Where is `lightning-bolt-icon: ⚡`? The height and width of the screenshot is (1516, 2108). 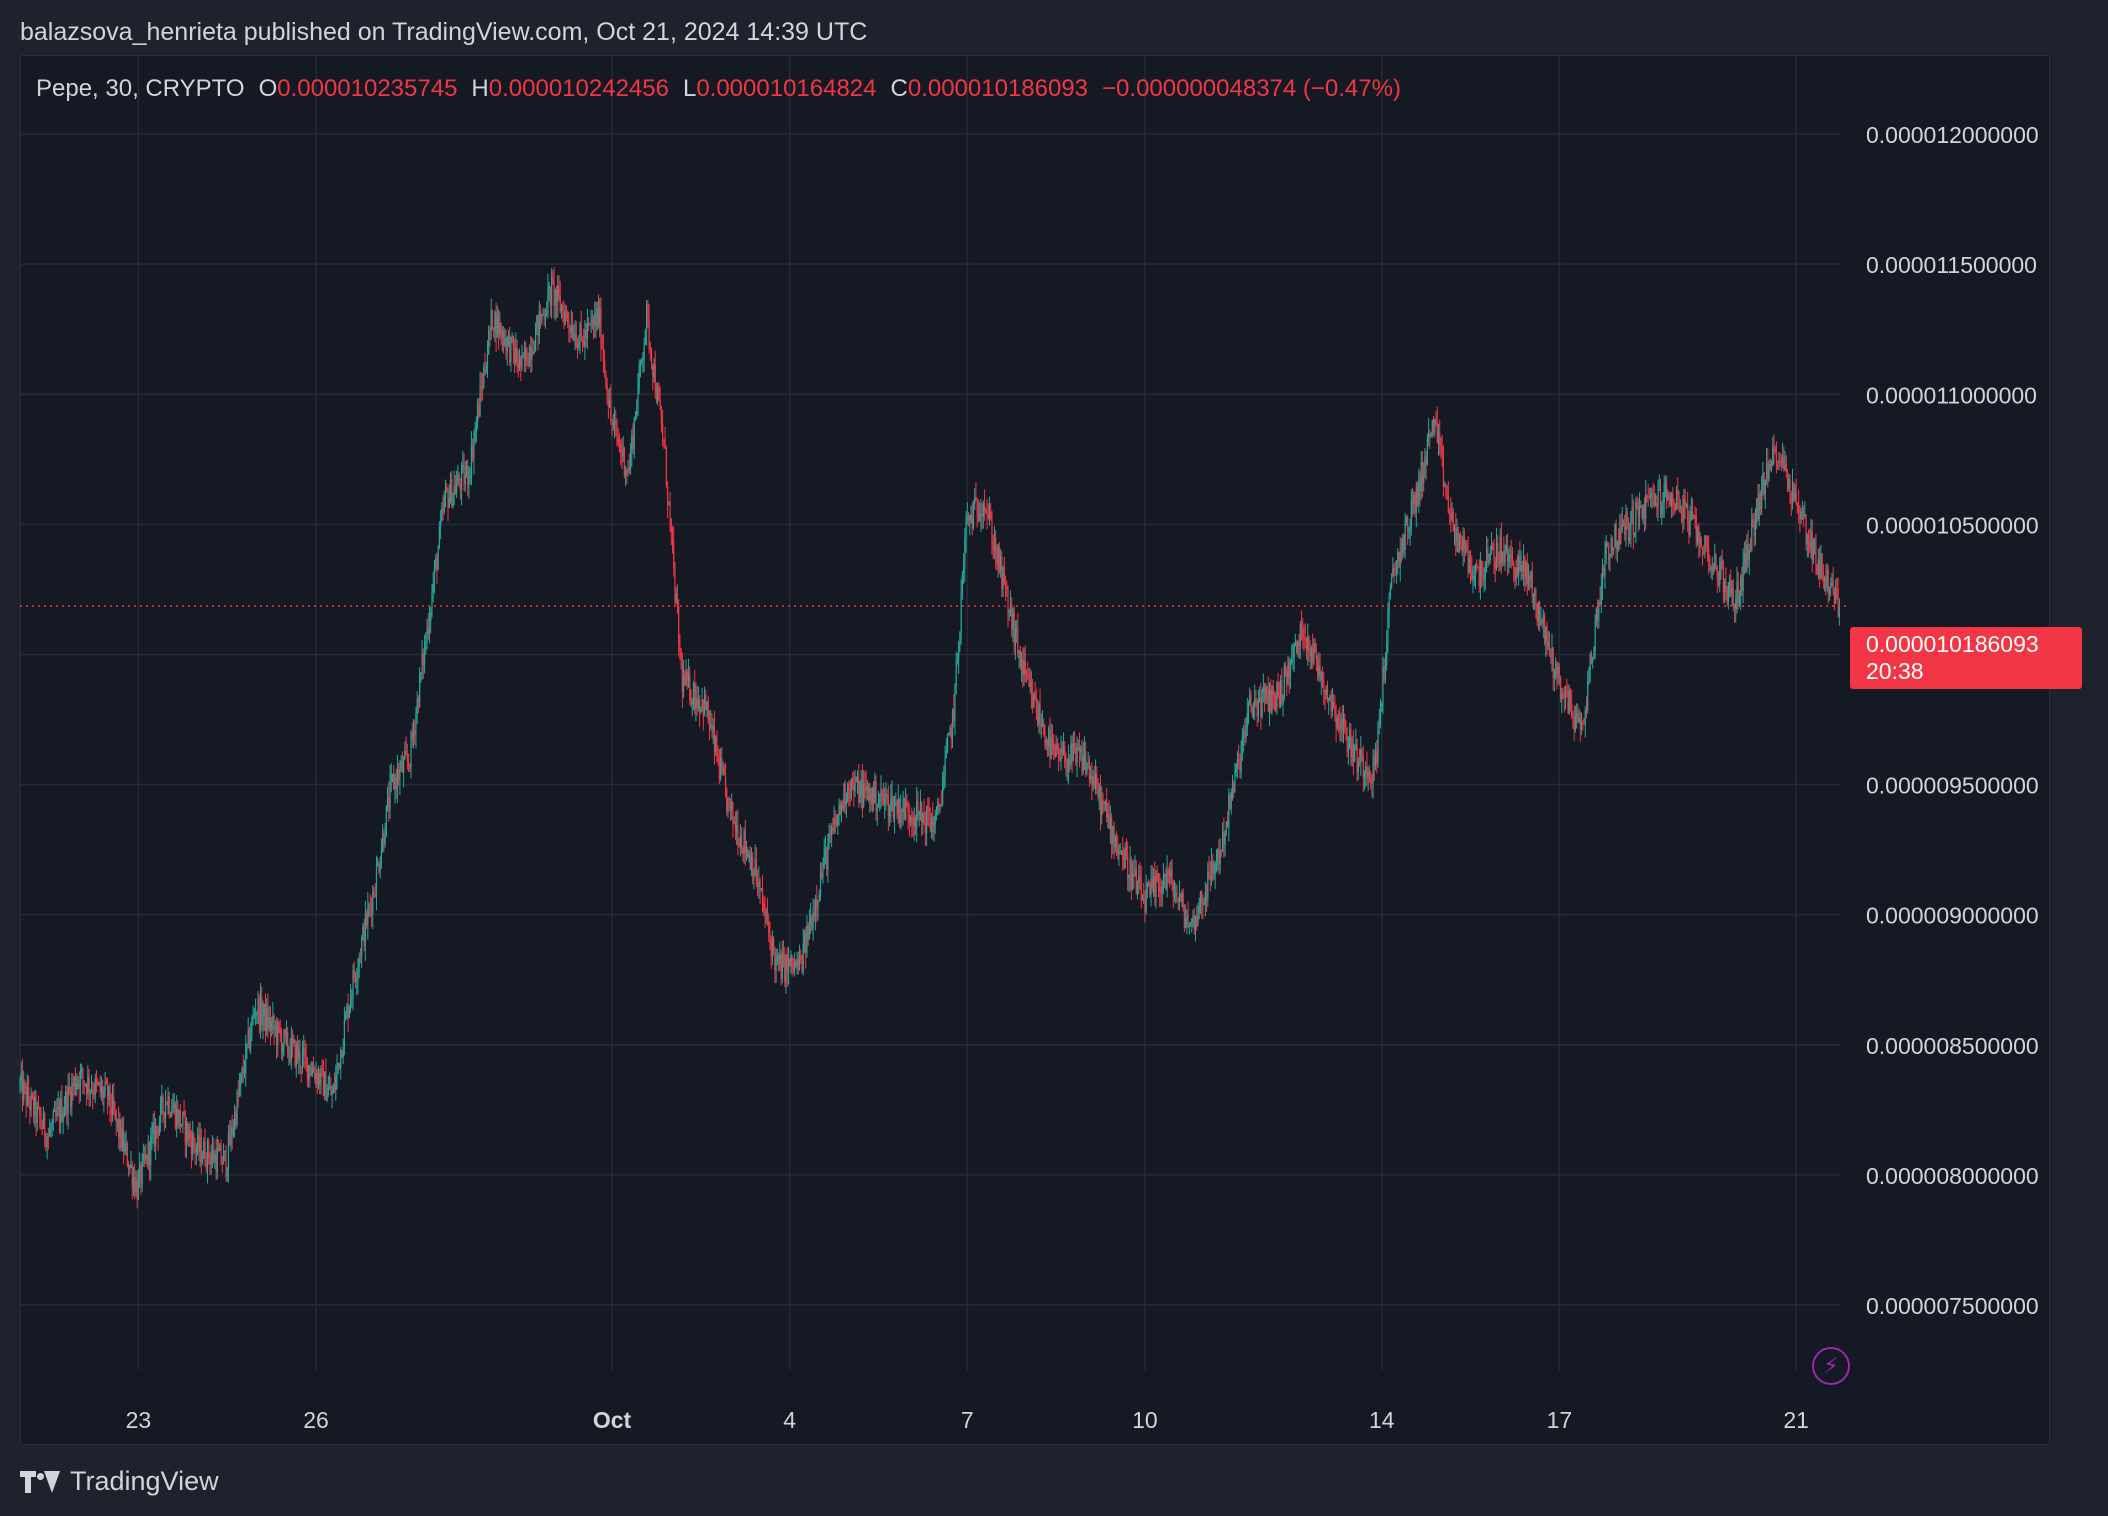 lightning-bolt-icon: ⚡ is located at coordinates (1831, 1366).